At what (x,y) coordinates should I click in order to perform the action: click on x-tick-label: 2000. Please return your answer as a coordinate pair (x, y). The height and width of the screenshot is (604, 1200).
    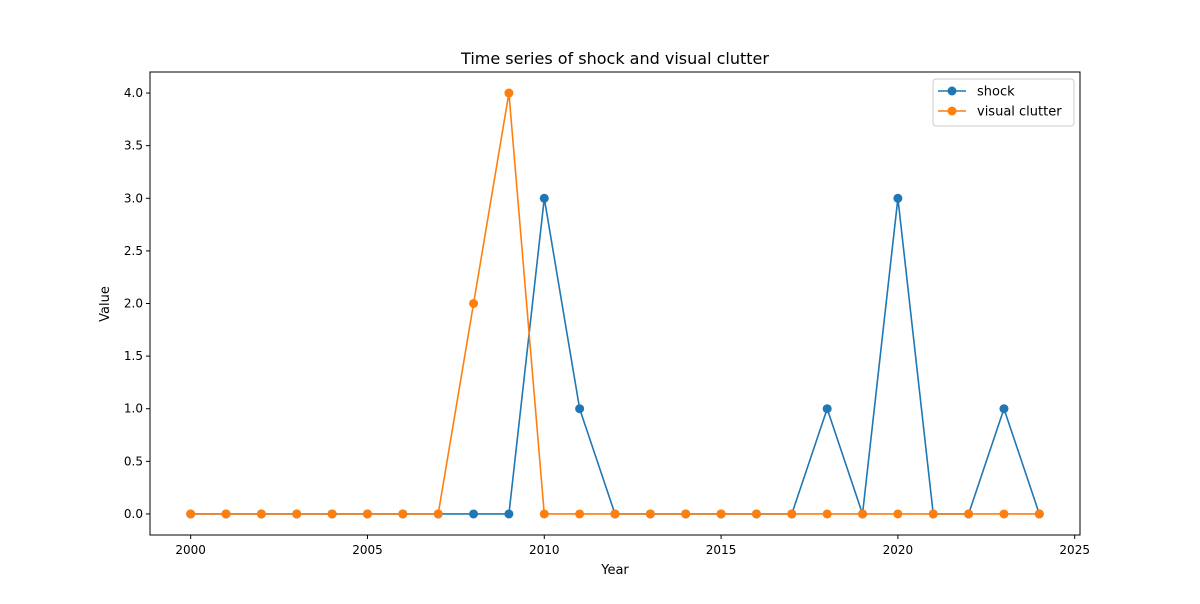
    Looking at the image, I should click on (190, 550).